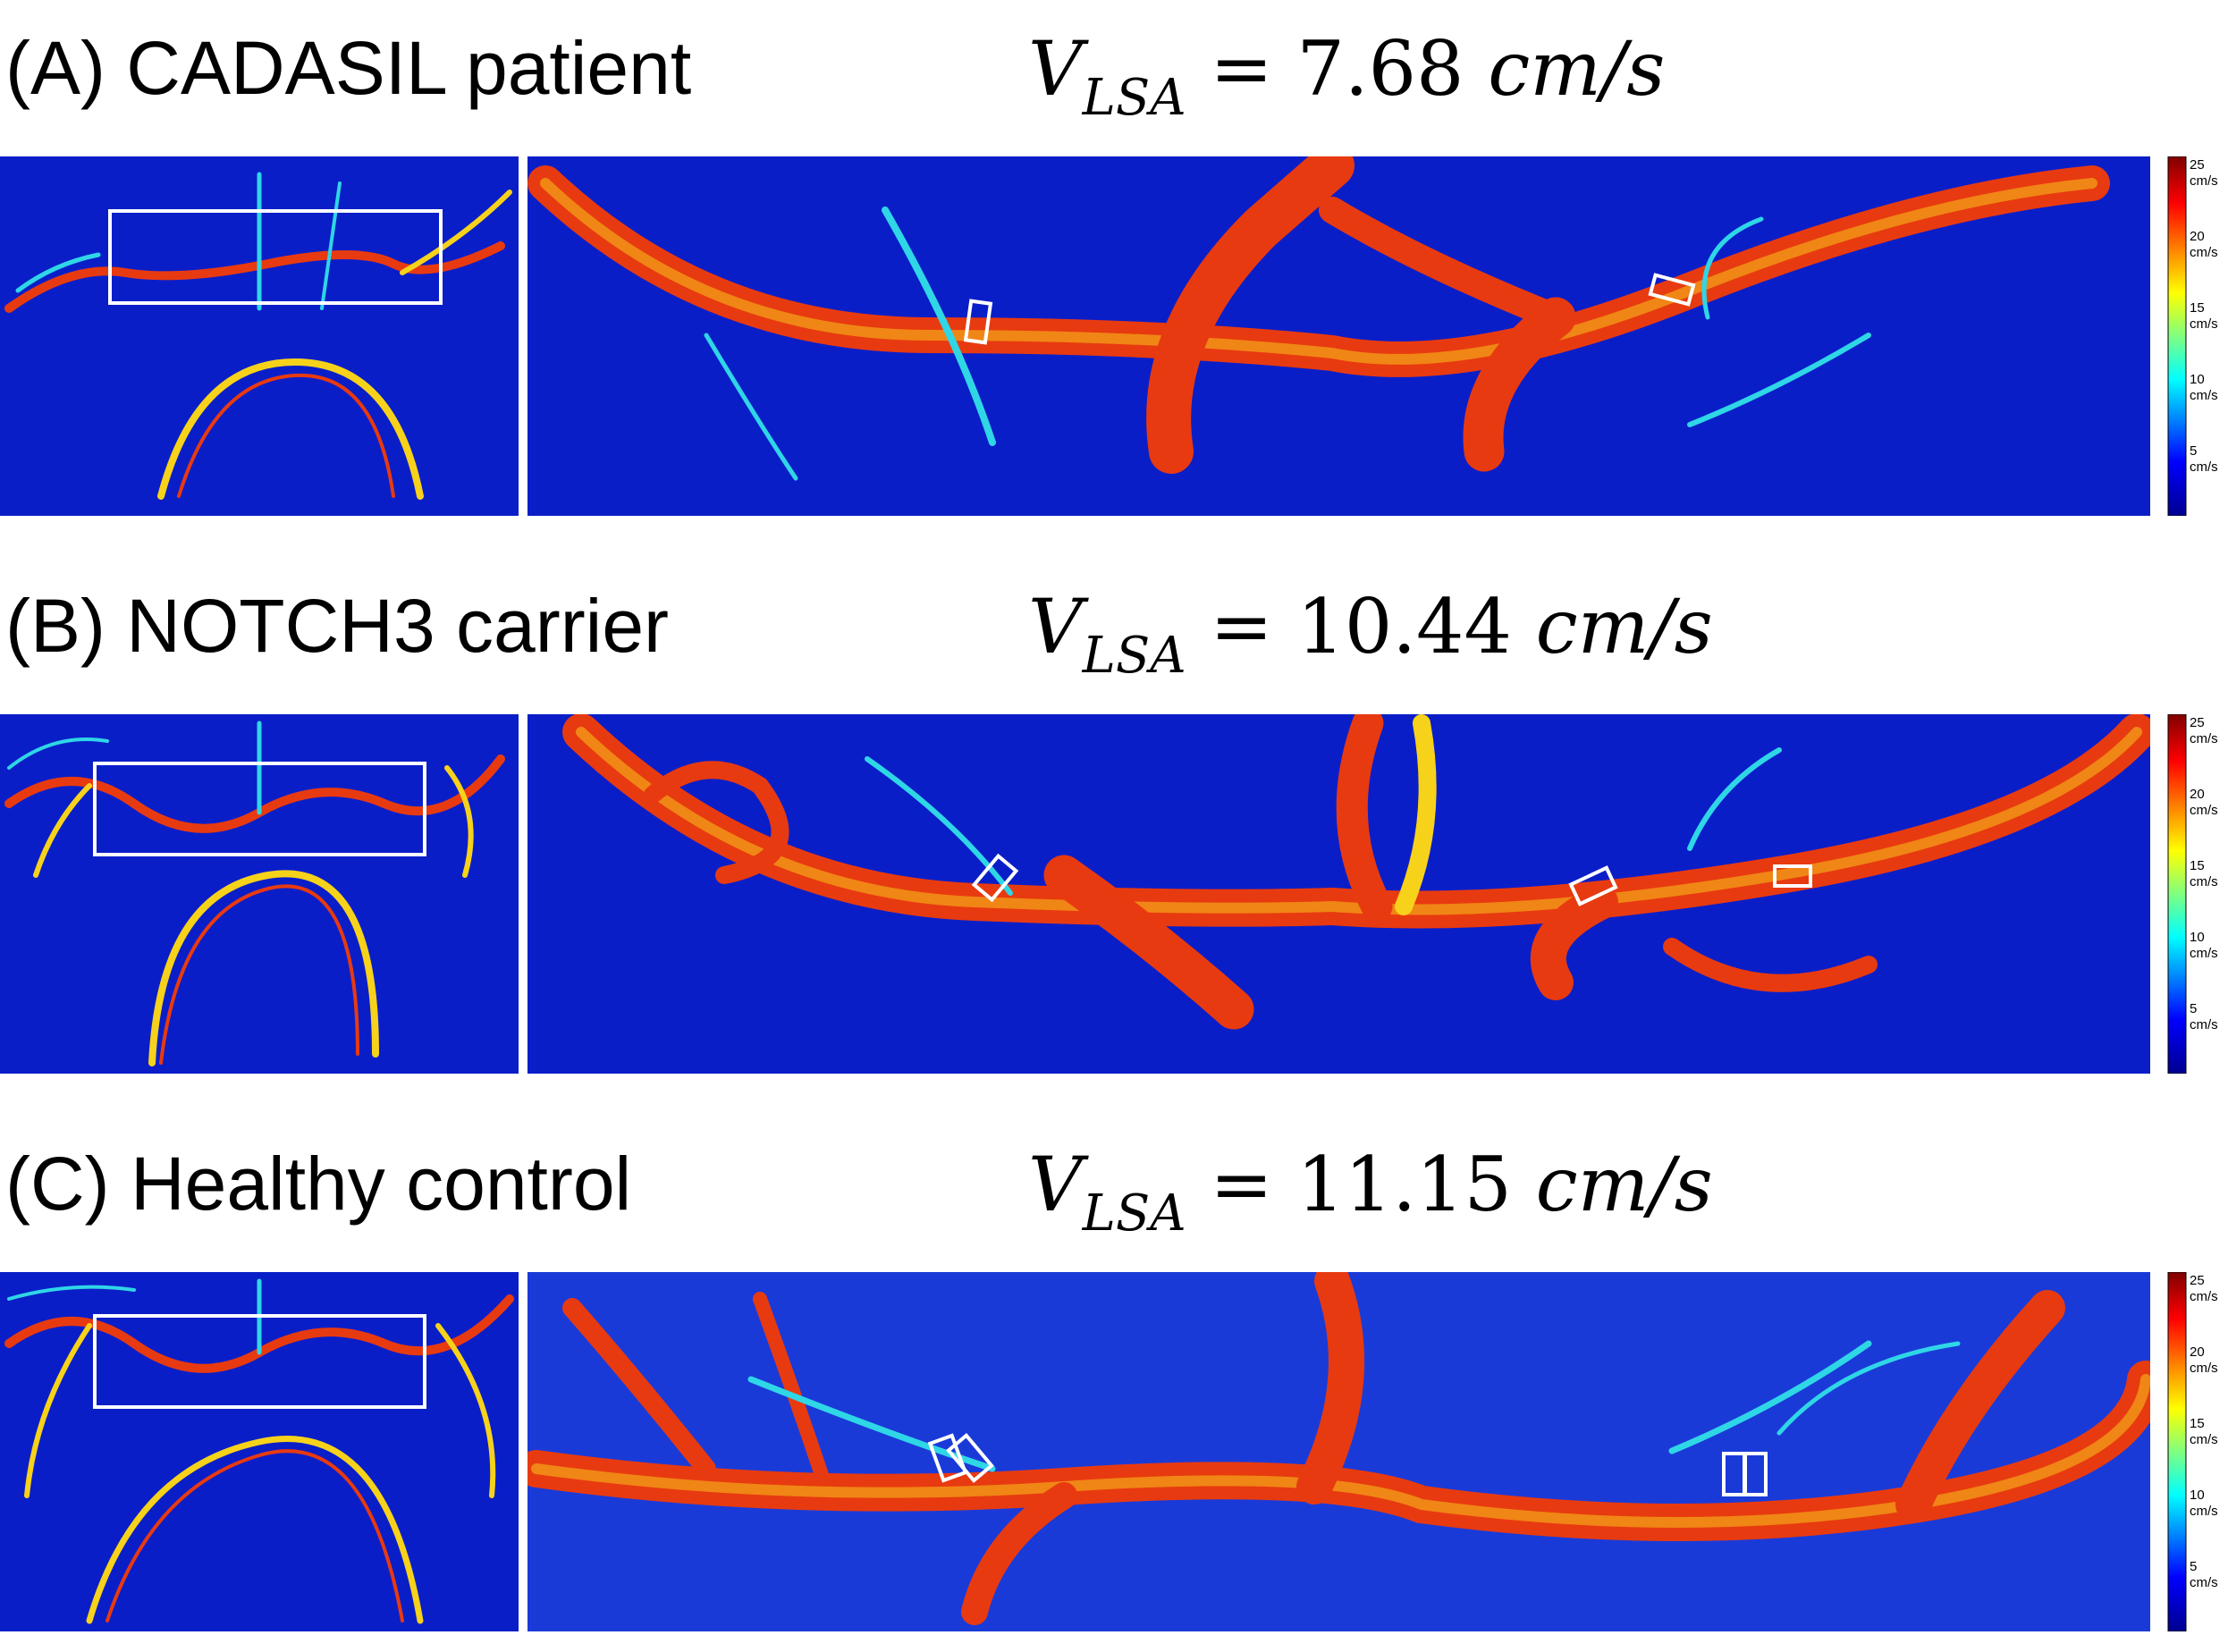 This screenshot has height=1652, width=2228. What do you see at coordinates (318, 1184) in the screenshot?
I see `panel-label: (C) Healthy control` at bounding box center [318, 1184].